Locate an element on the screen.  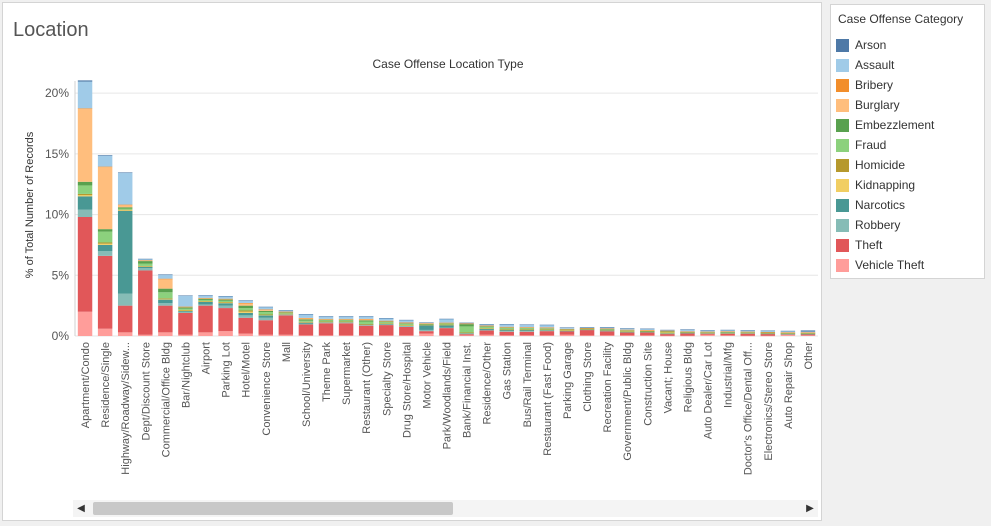
legend-item-bribery: Bribery is located at coordinates (908, 86).